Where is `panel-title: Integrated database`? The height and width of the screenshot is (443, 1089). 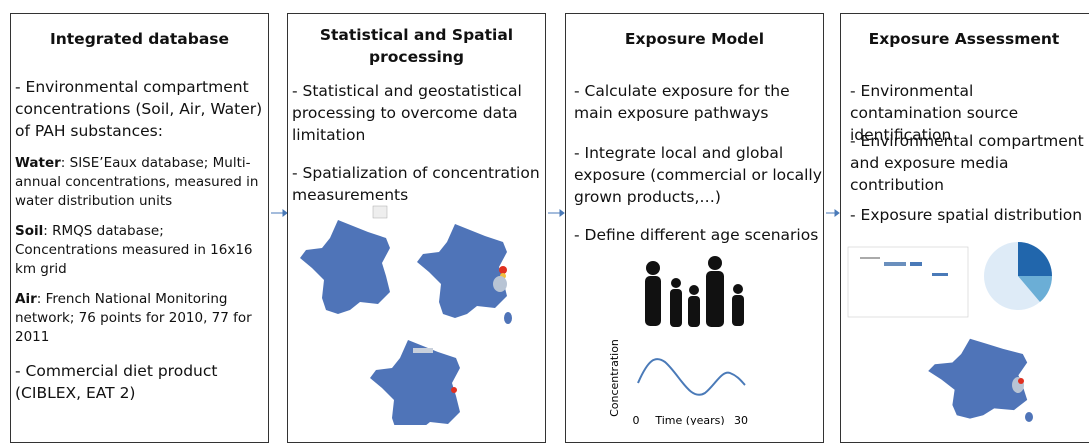
panel-title: Integrated database is located at coordinates (139, 39).